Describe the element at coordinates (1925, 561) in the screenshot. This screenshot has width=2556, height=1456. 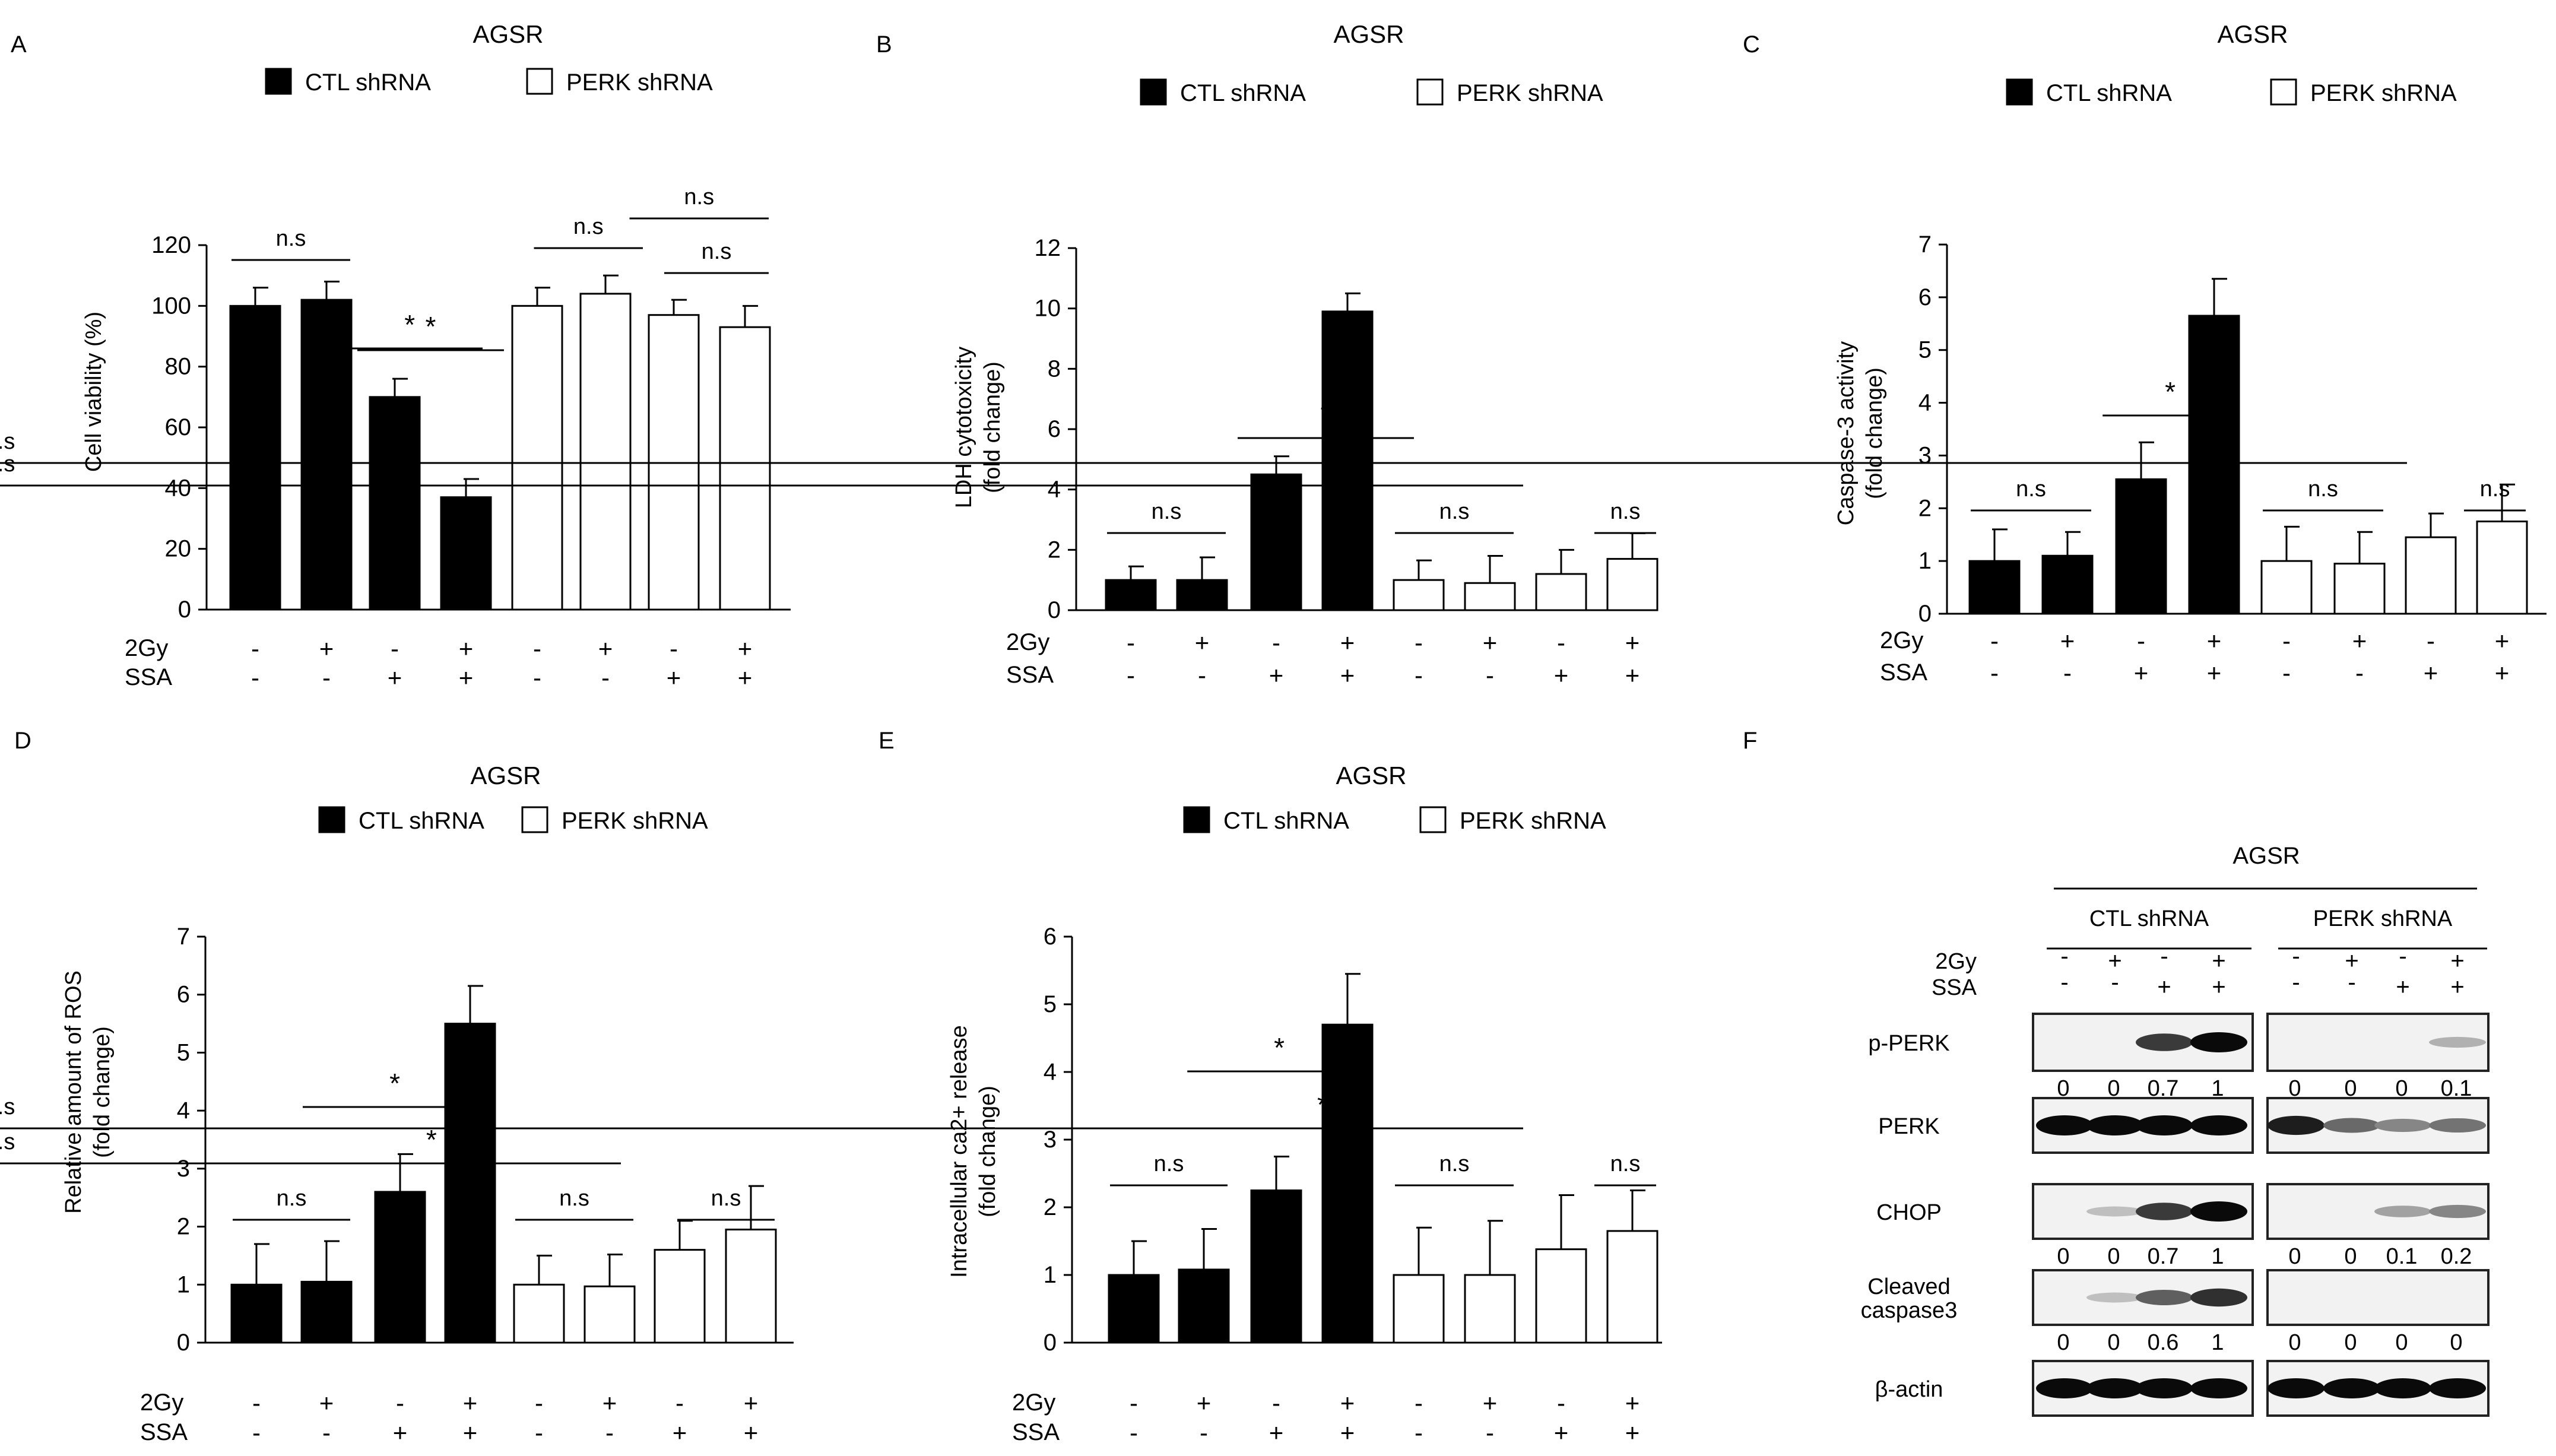
I see `y-tick-label: 1` at that location.